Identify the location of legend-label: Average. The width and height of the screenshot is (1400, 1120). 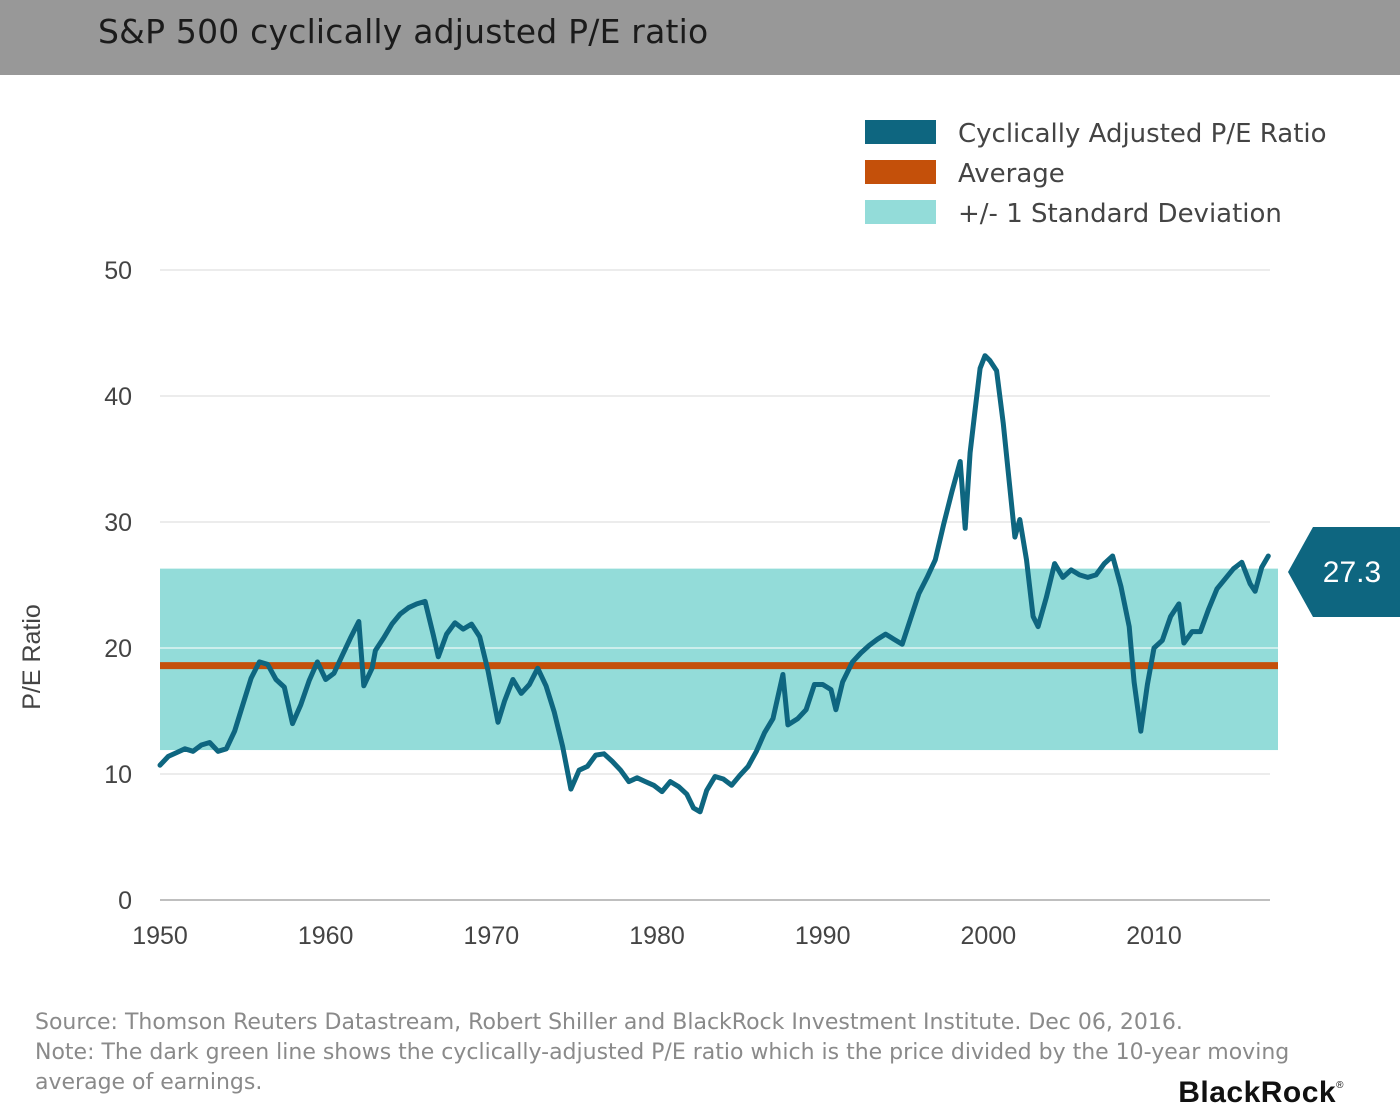
(1011, 174).